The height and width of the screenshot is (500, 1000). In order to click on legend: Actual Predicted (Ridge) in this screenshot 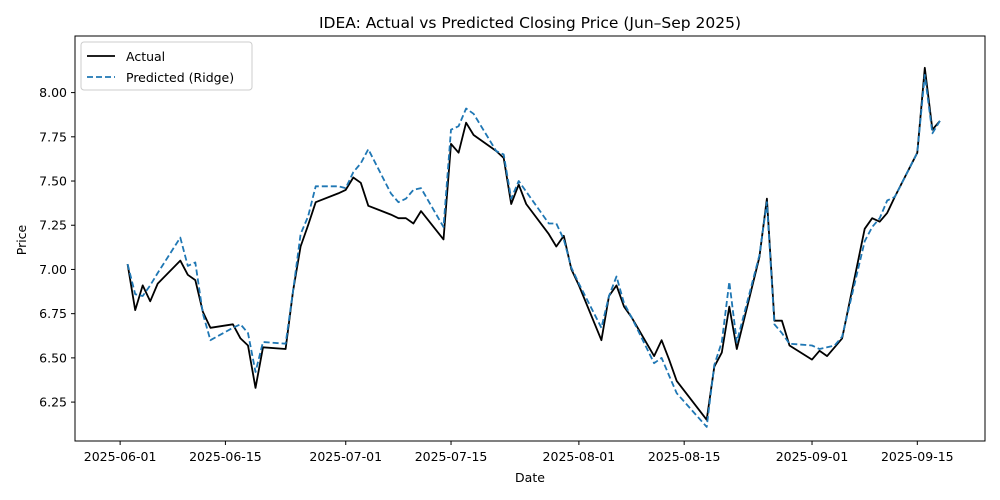, I will do `click(166, 66)`.